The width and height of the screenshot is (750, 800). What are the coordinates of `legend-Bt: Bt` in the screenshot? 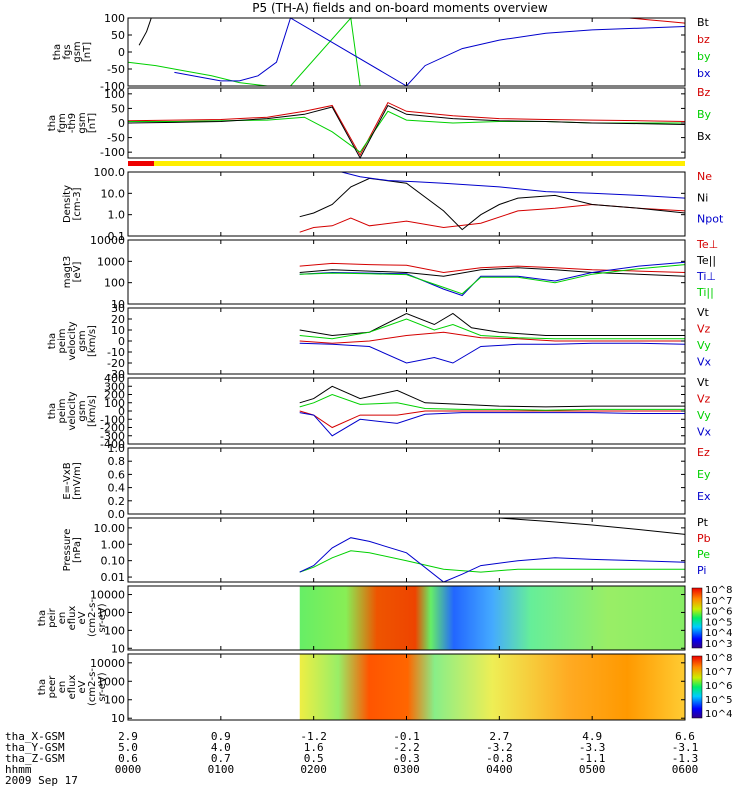 It's located at (703, 22).